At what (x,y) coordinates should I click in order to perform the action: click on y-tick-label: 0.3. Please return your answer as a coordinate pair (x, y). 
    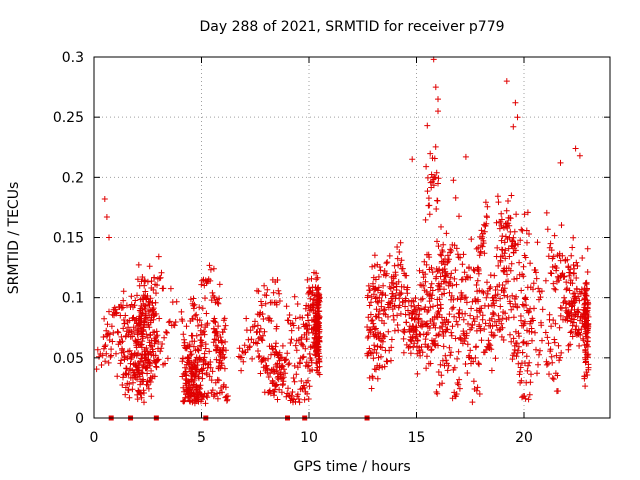
    Looking at the image, I should click on (73, 58).